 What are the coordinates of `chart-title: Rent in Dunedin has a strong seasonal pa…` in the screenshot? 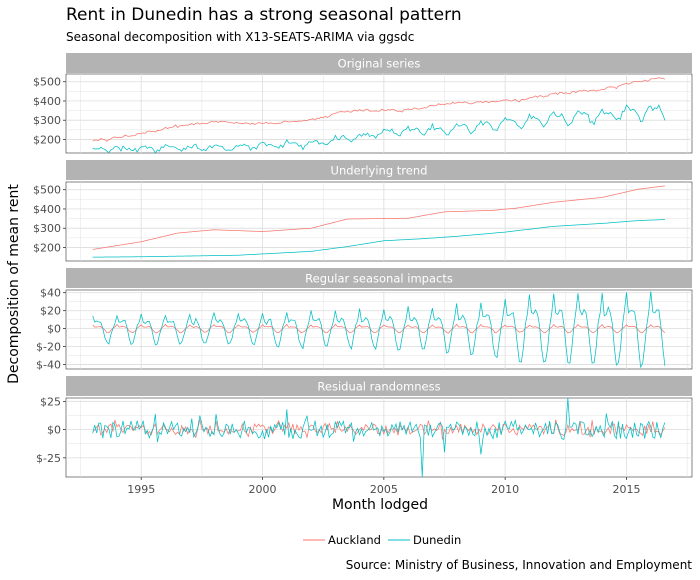 It's located at (264, 15).